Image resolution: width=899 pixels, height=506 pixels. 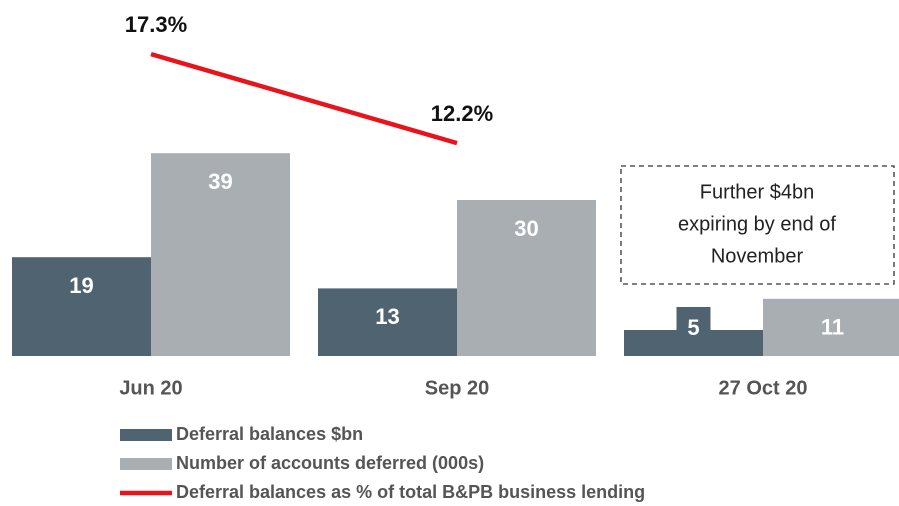 What do you see at coordinates (330, 463) in the screenshot?
I see `legend-label: Number of accounts deferred (000s)` at bounding box center [330, 463].